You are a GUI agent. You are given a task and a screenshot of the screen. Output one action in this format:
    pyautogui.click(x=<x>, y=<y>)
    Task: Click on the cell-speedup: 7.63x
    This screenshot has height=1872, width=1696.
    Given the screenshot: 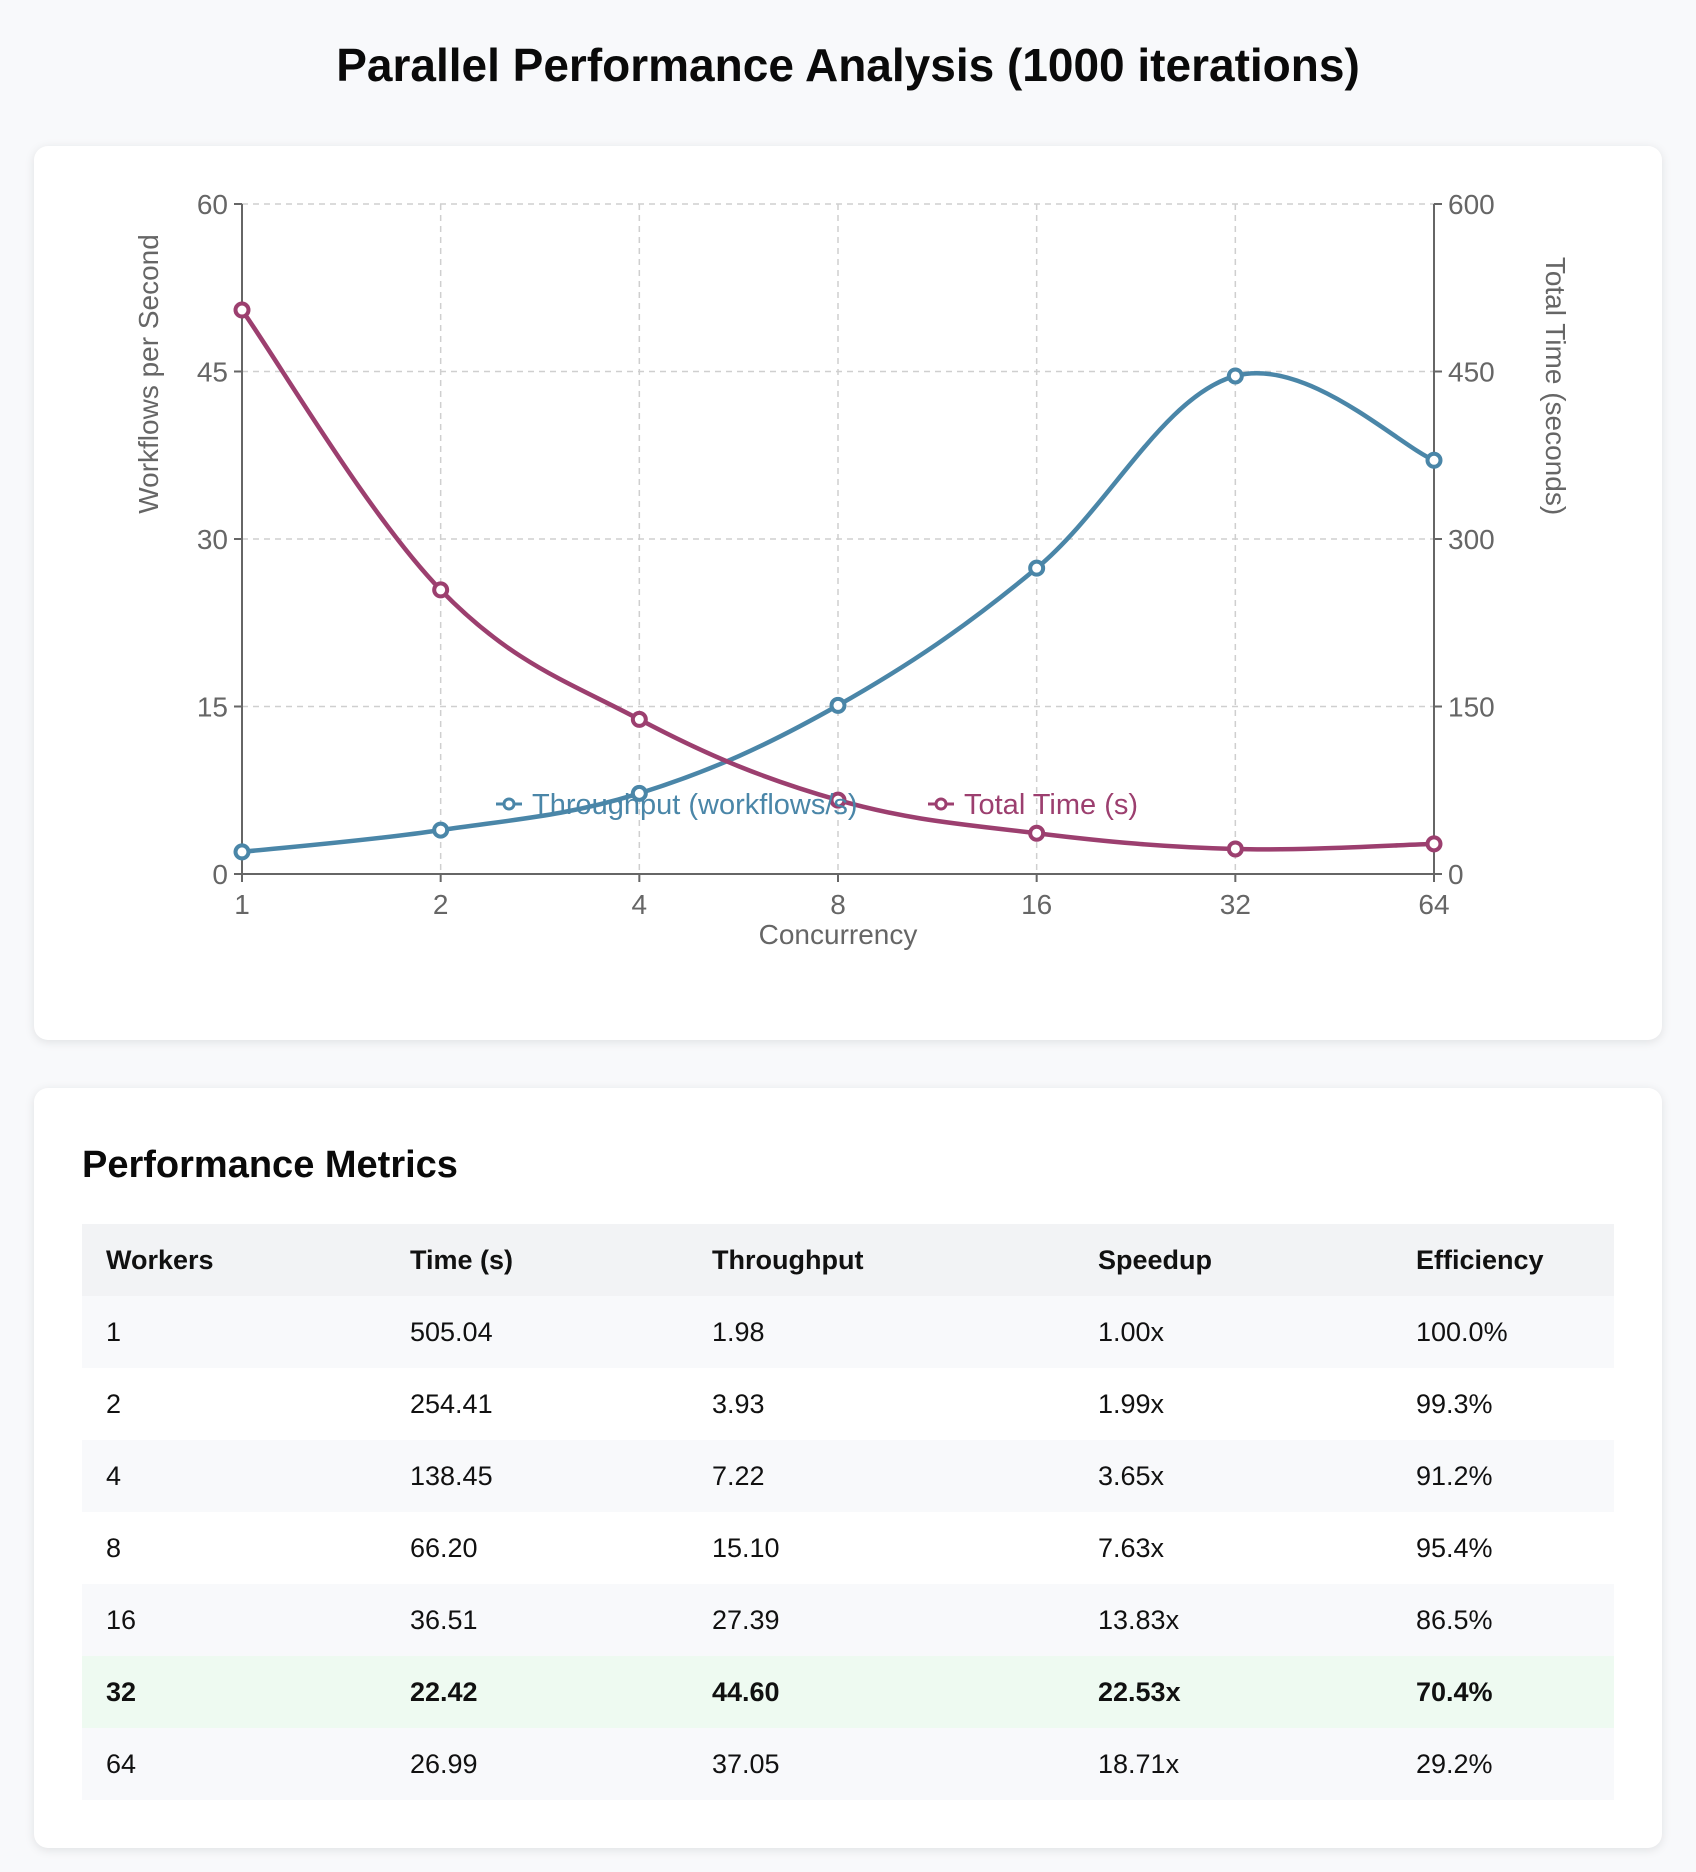 What is the action you would take?
    pyautogui.click(x=1131, y=1547)
    